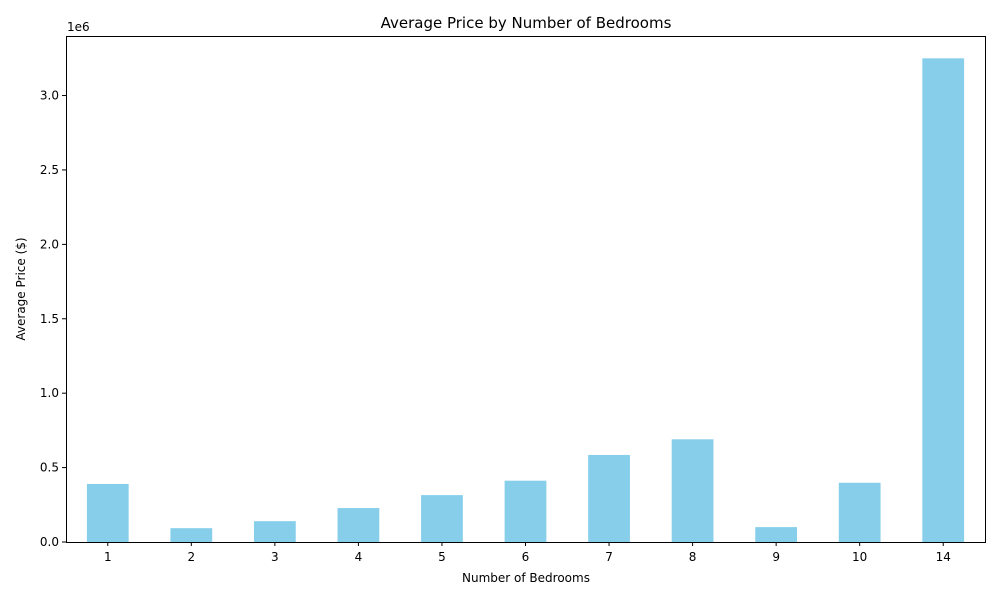  I want to click on x-tick-label: 3, so click(275, 557).